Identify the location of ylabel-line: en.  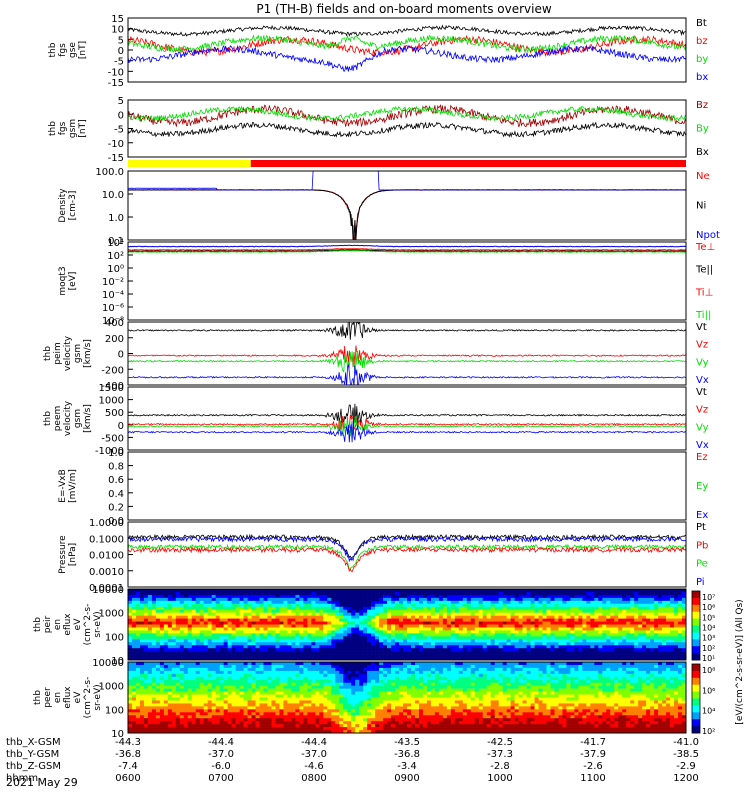
(58, 624).